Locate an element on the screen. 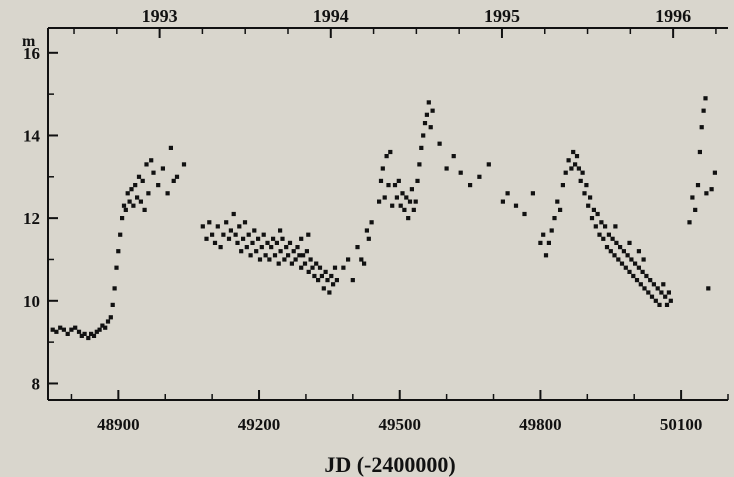 Image resolution: width=734 pixels, height=477 pixels. y-tick-label: 12 is located at coordinates (31, 218).